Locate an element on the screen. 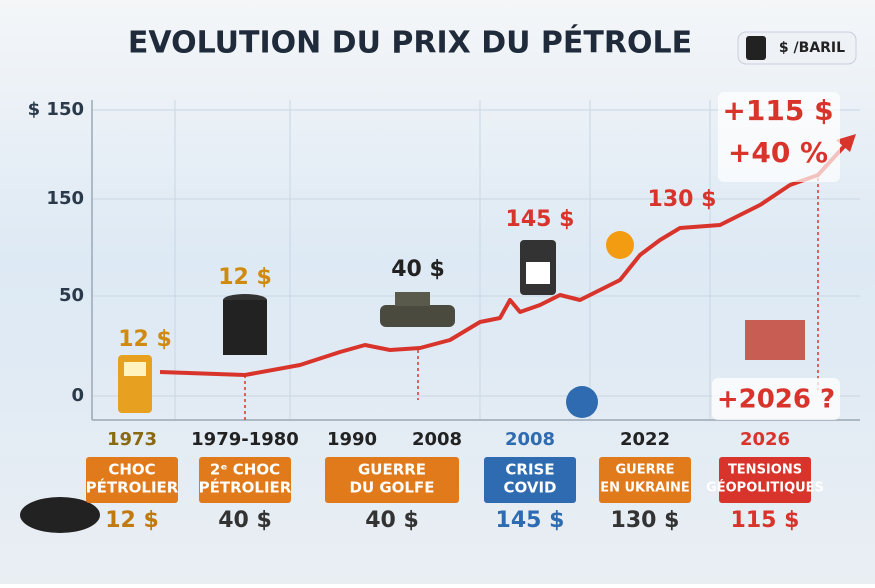  price: 115 $ is located at coordinates (765, 520).